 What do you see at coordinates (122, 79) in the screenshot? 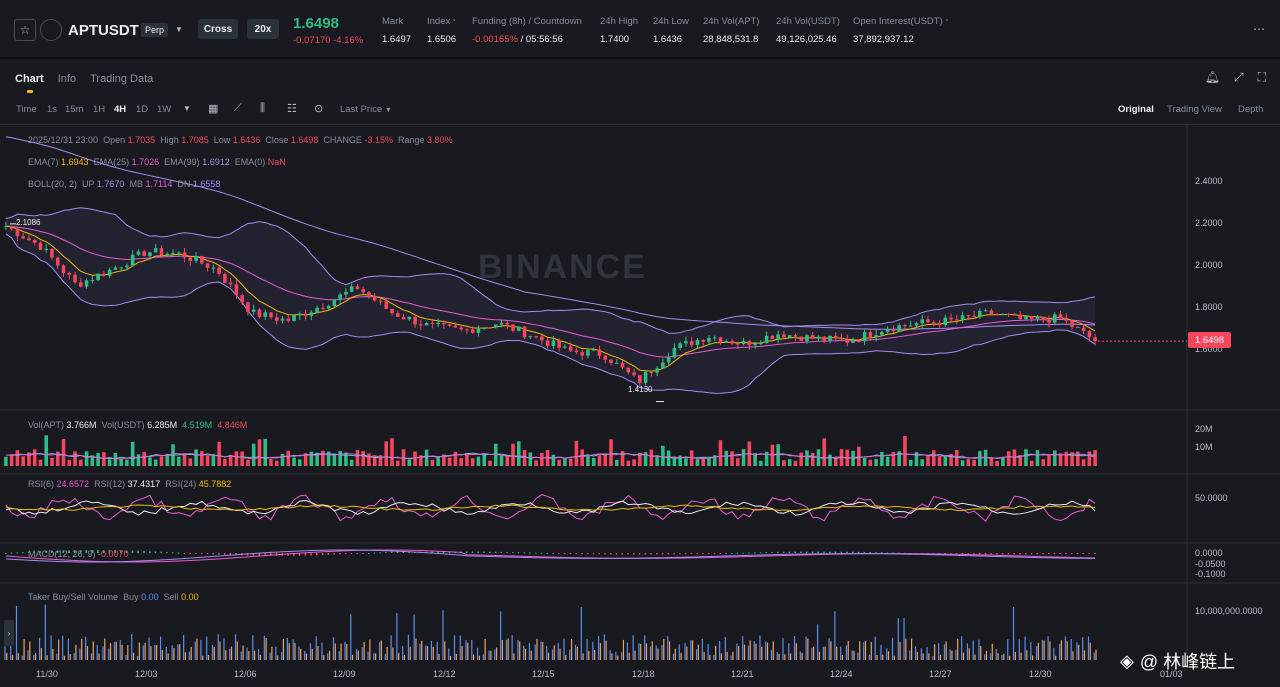
I see `tab-trading-data: Trading Data` at bounding box center [122, 79].